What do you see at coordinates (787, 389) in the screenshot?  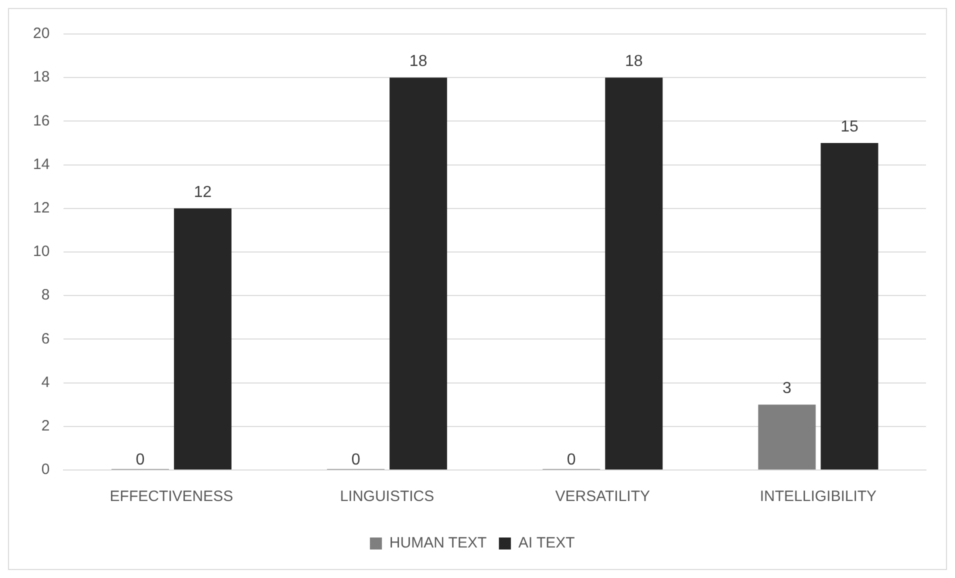 I see `data-label: 3` at bounding box center [787, 389].